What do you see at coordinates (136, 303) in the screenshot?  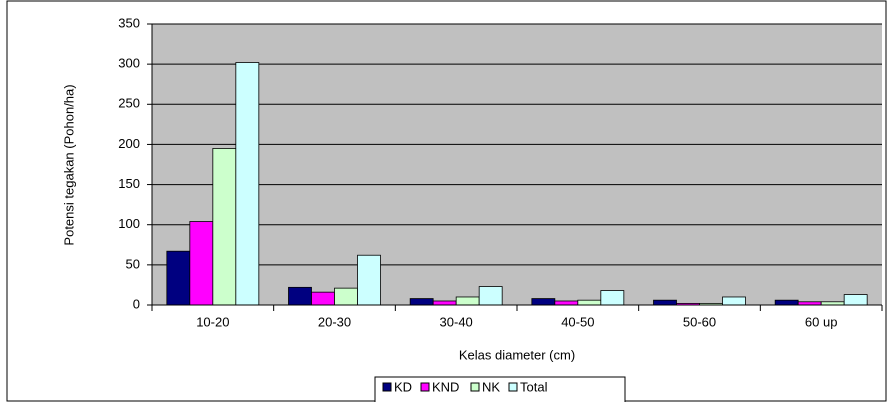 I see `y-tick-label: 0` at bounding box center [136, 303].